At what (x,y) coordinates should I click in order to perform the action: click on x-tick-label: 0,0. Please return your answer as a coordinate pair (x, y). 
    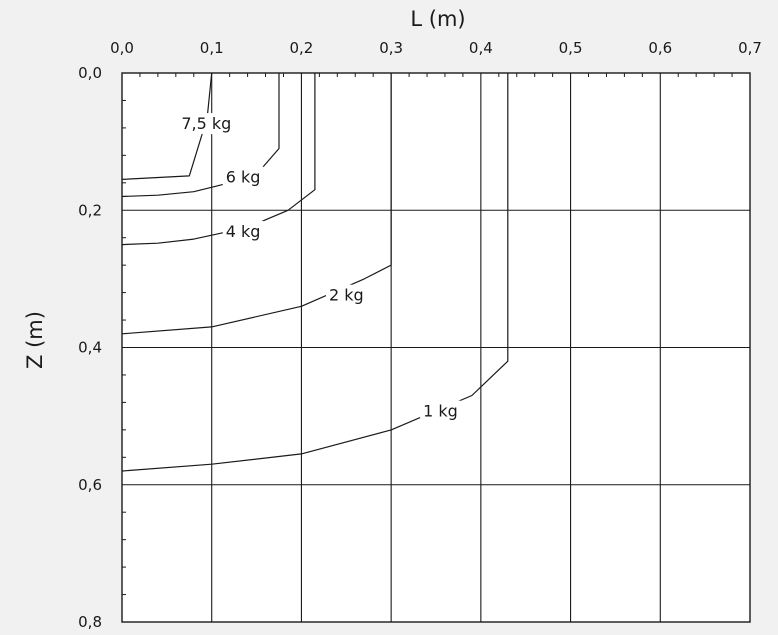
    Looking at the image, I should click on (122, 48).